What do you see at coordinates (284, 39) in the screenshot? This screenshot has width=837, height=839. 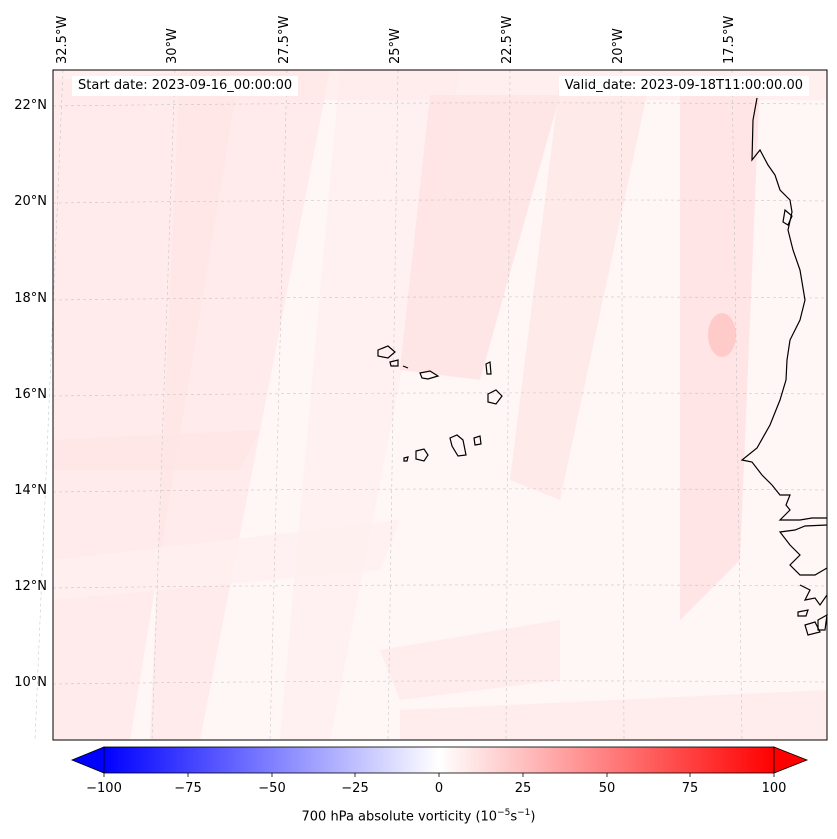 I see `lon-label: 27.5°W` at bounding box center [284, 39].